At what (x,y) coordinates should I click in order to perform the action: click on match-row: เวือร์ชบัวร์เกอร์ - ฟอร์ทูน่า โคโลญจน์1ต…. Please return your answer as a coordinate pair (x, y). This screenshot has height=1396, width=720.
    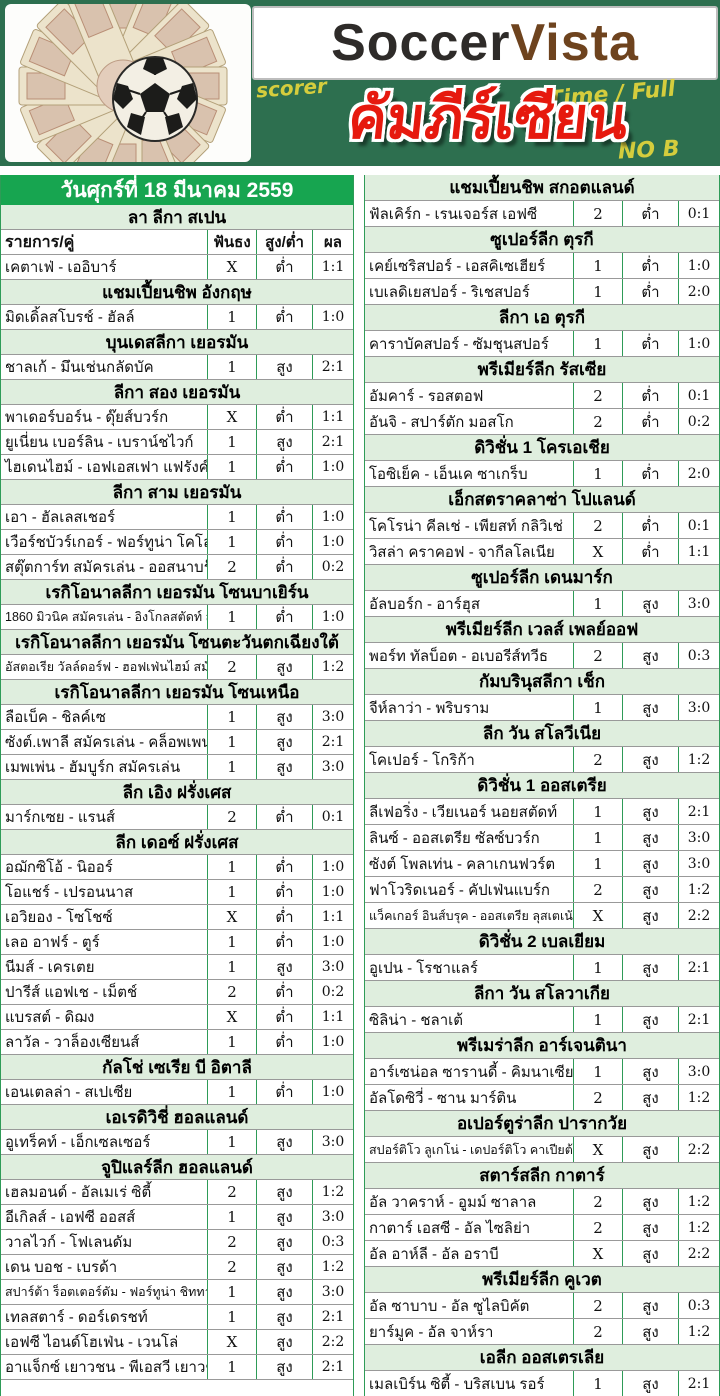
    Looking at the image, I should click on (177, 542).